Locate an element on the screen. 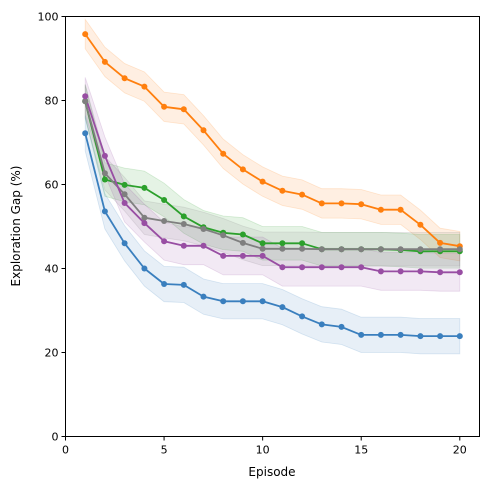 This screenshot has height=490, width=490. y-tick-label: 80 is located at coordinates (52, 101).